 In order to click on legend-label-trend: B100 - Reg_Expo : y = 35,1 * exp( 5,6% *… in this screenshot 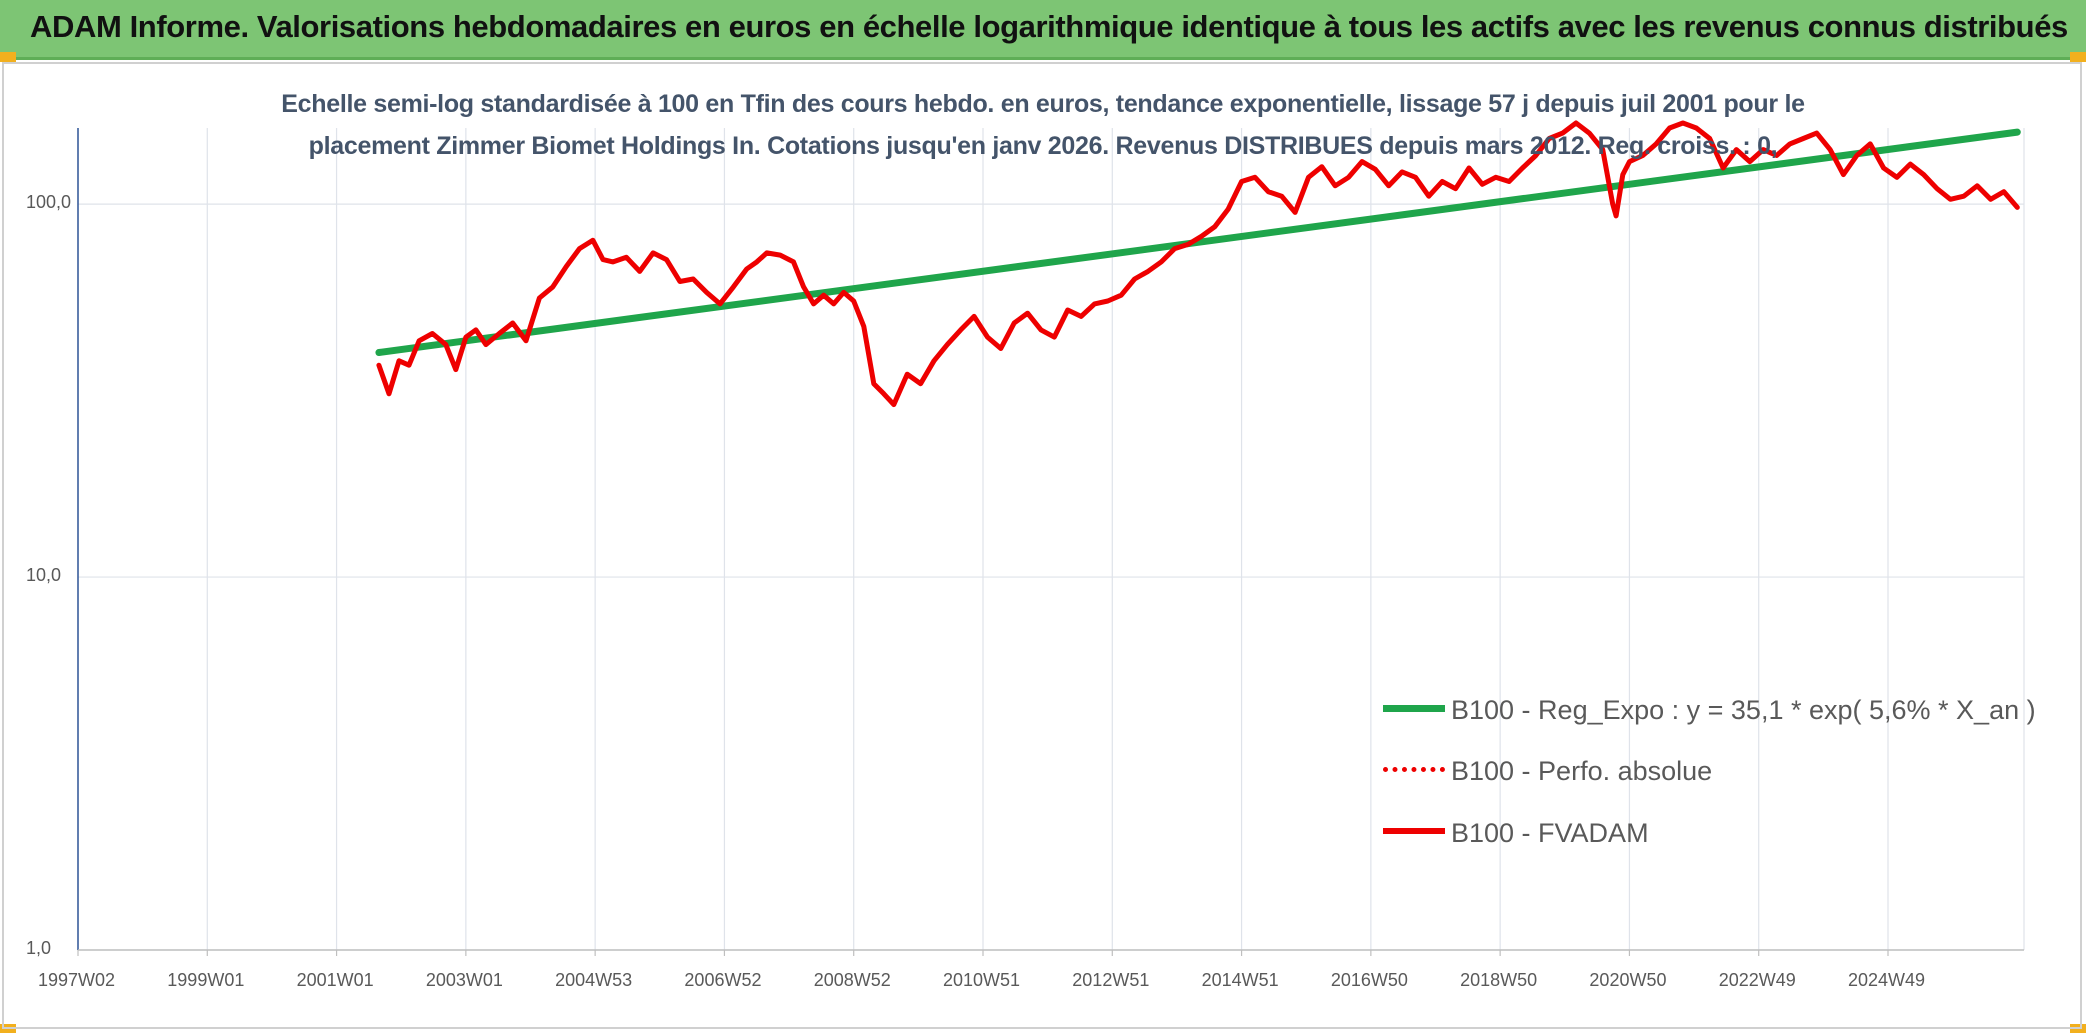, I will do `click(1743, 710)`.